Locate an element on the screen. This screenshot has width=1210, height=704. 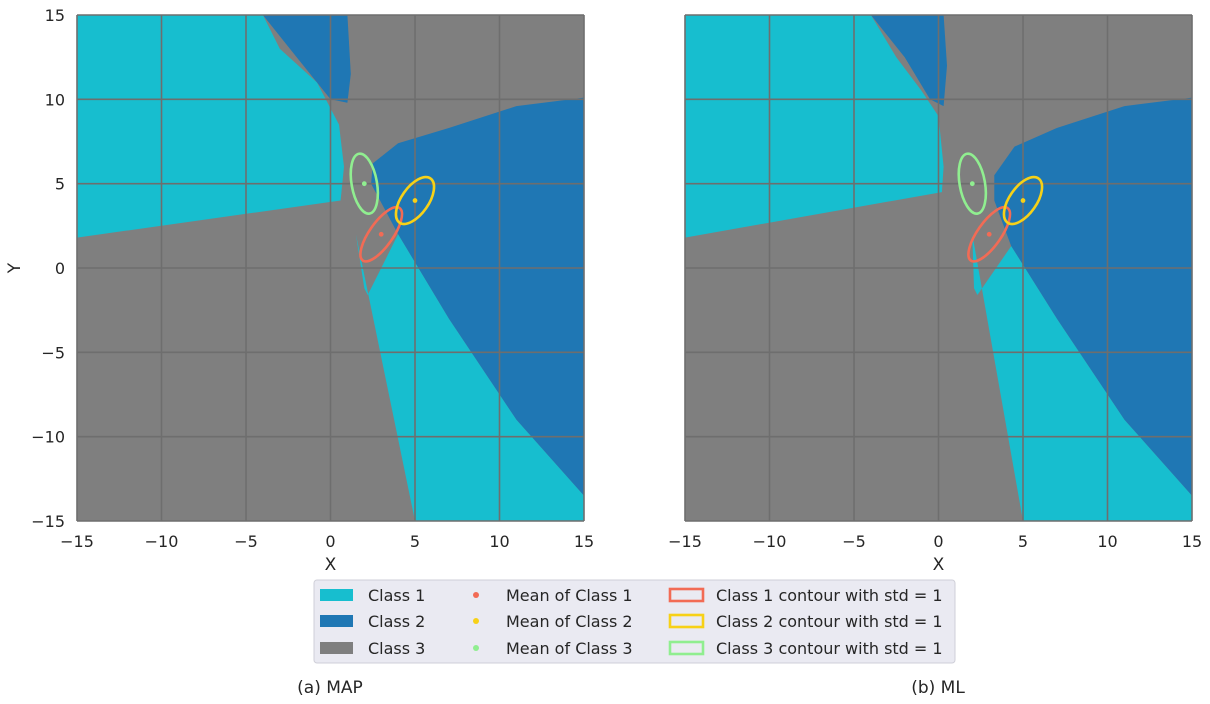
y-tick-label: 0 is located at coordinates (60, 268).